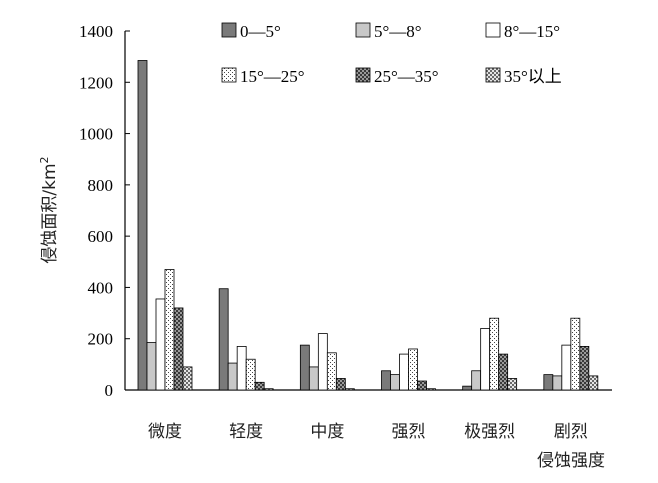  What do you see at coordinates (109, 390) in the screenshot?
I see `y-tick-label: 0` at bounding box center [109, 390].